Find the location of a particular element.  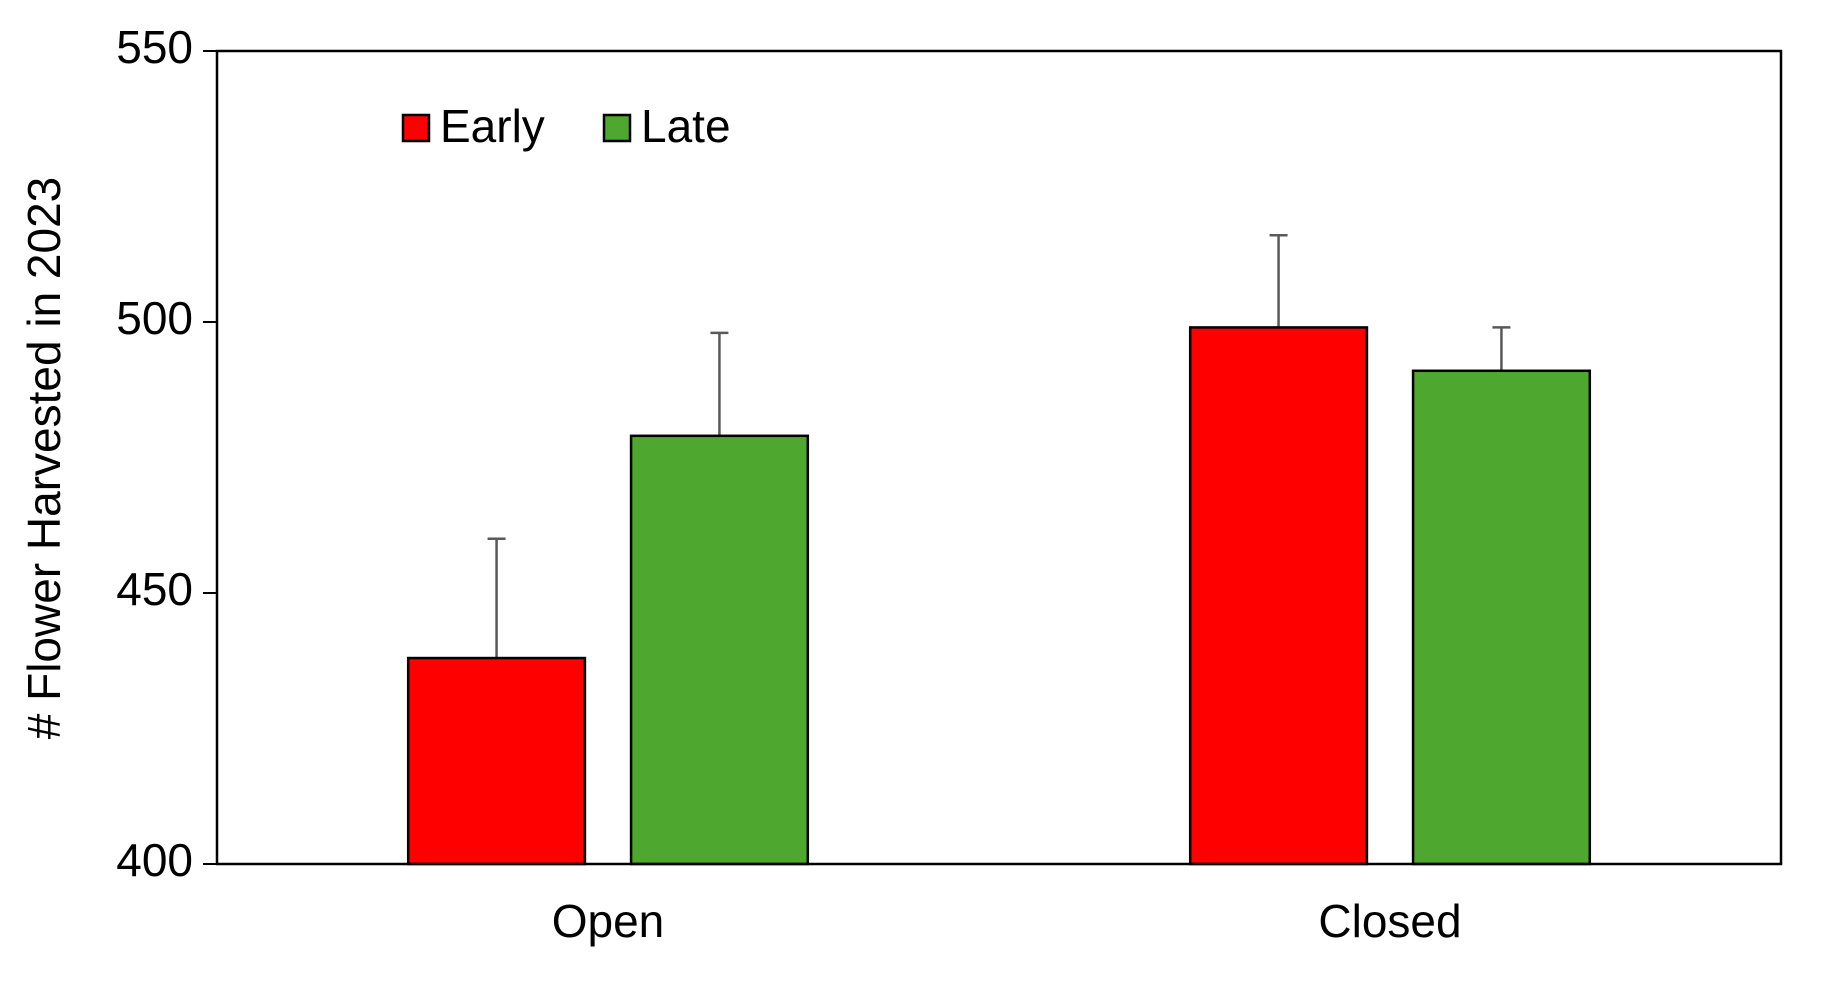

legend-label: Late is located at coordinates (686, 126).